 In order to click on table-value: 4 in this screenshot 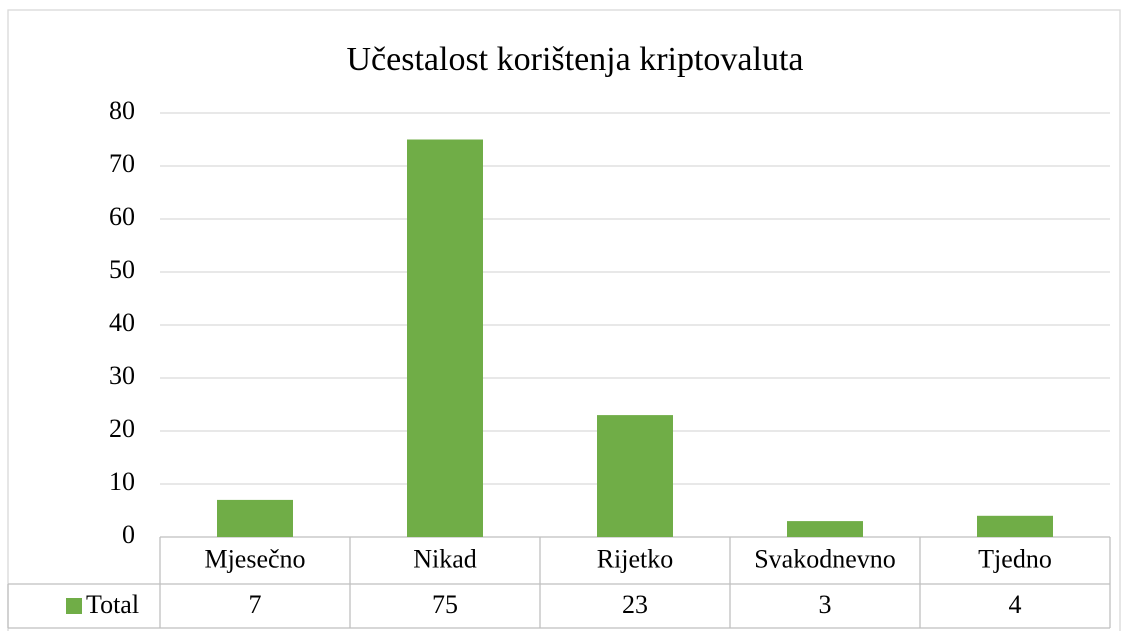, I will do `click(1015, 604)`.